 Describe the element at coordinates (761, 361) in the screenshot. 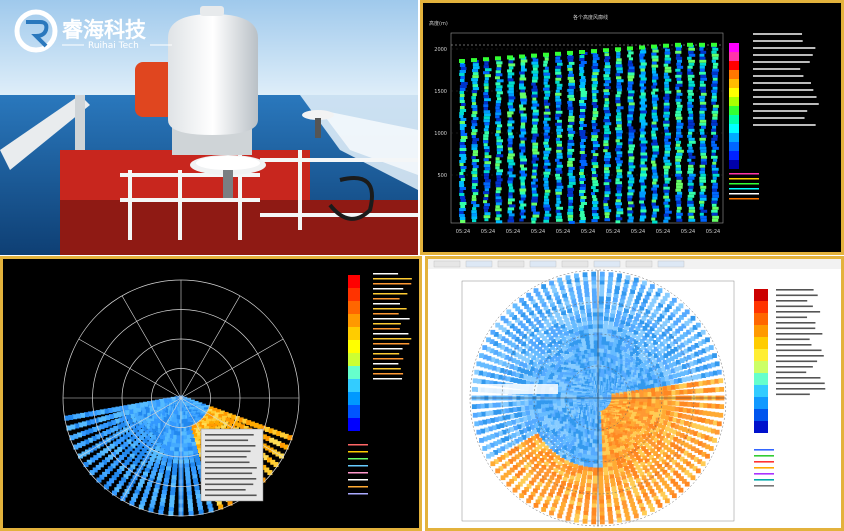

I see `ppi-light-colorbar` at that location.